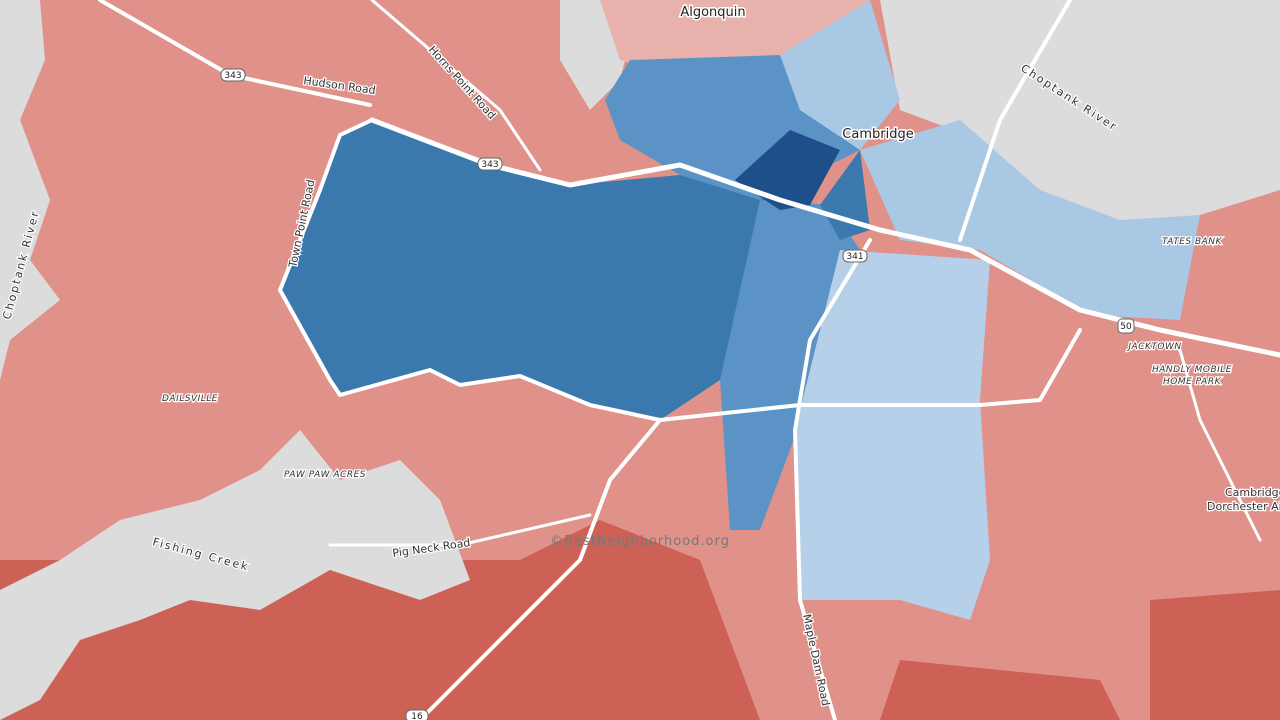 The height and width of the screenshot is (720, 1280). I want to click on shield-label: 16, so click(417, 716).